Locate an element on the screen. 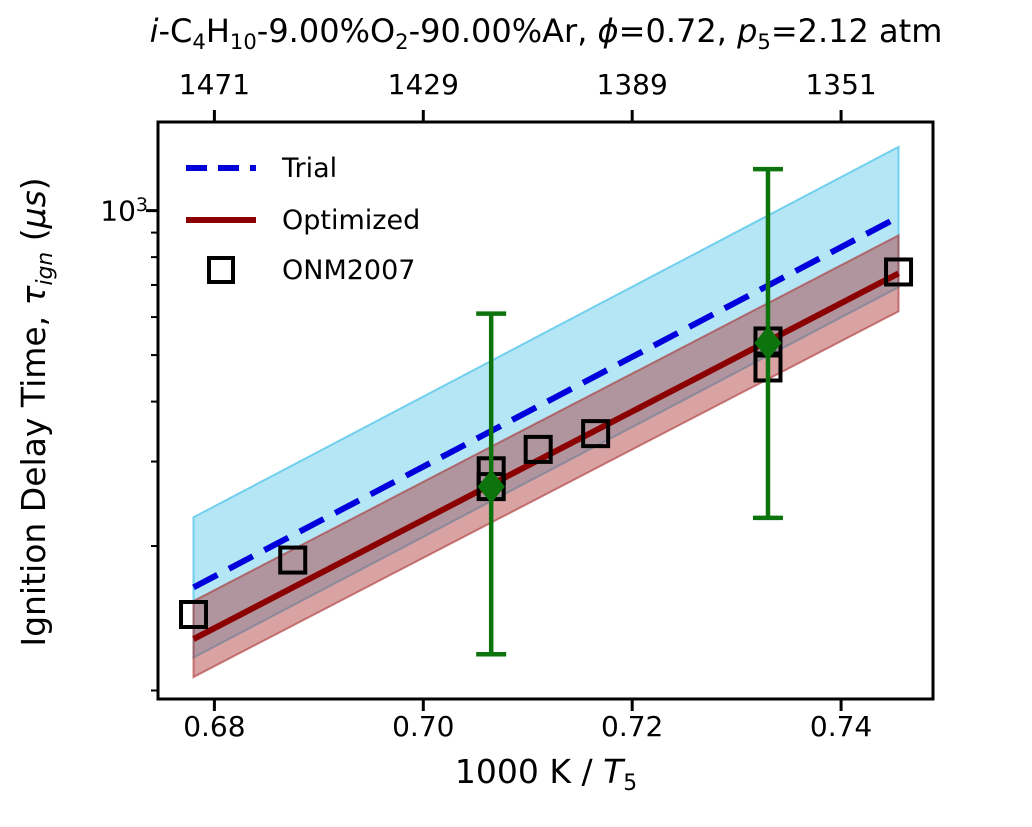 The image size is (1032, 827). label-segment: p is located at coordinates (747, 31).